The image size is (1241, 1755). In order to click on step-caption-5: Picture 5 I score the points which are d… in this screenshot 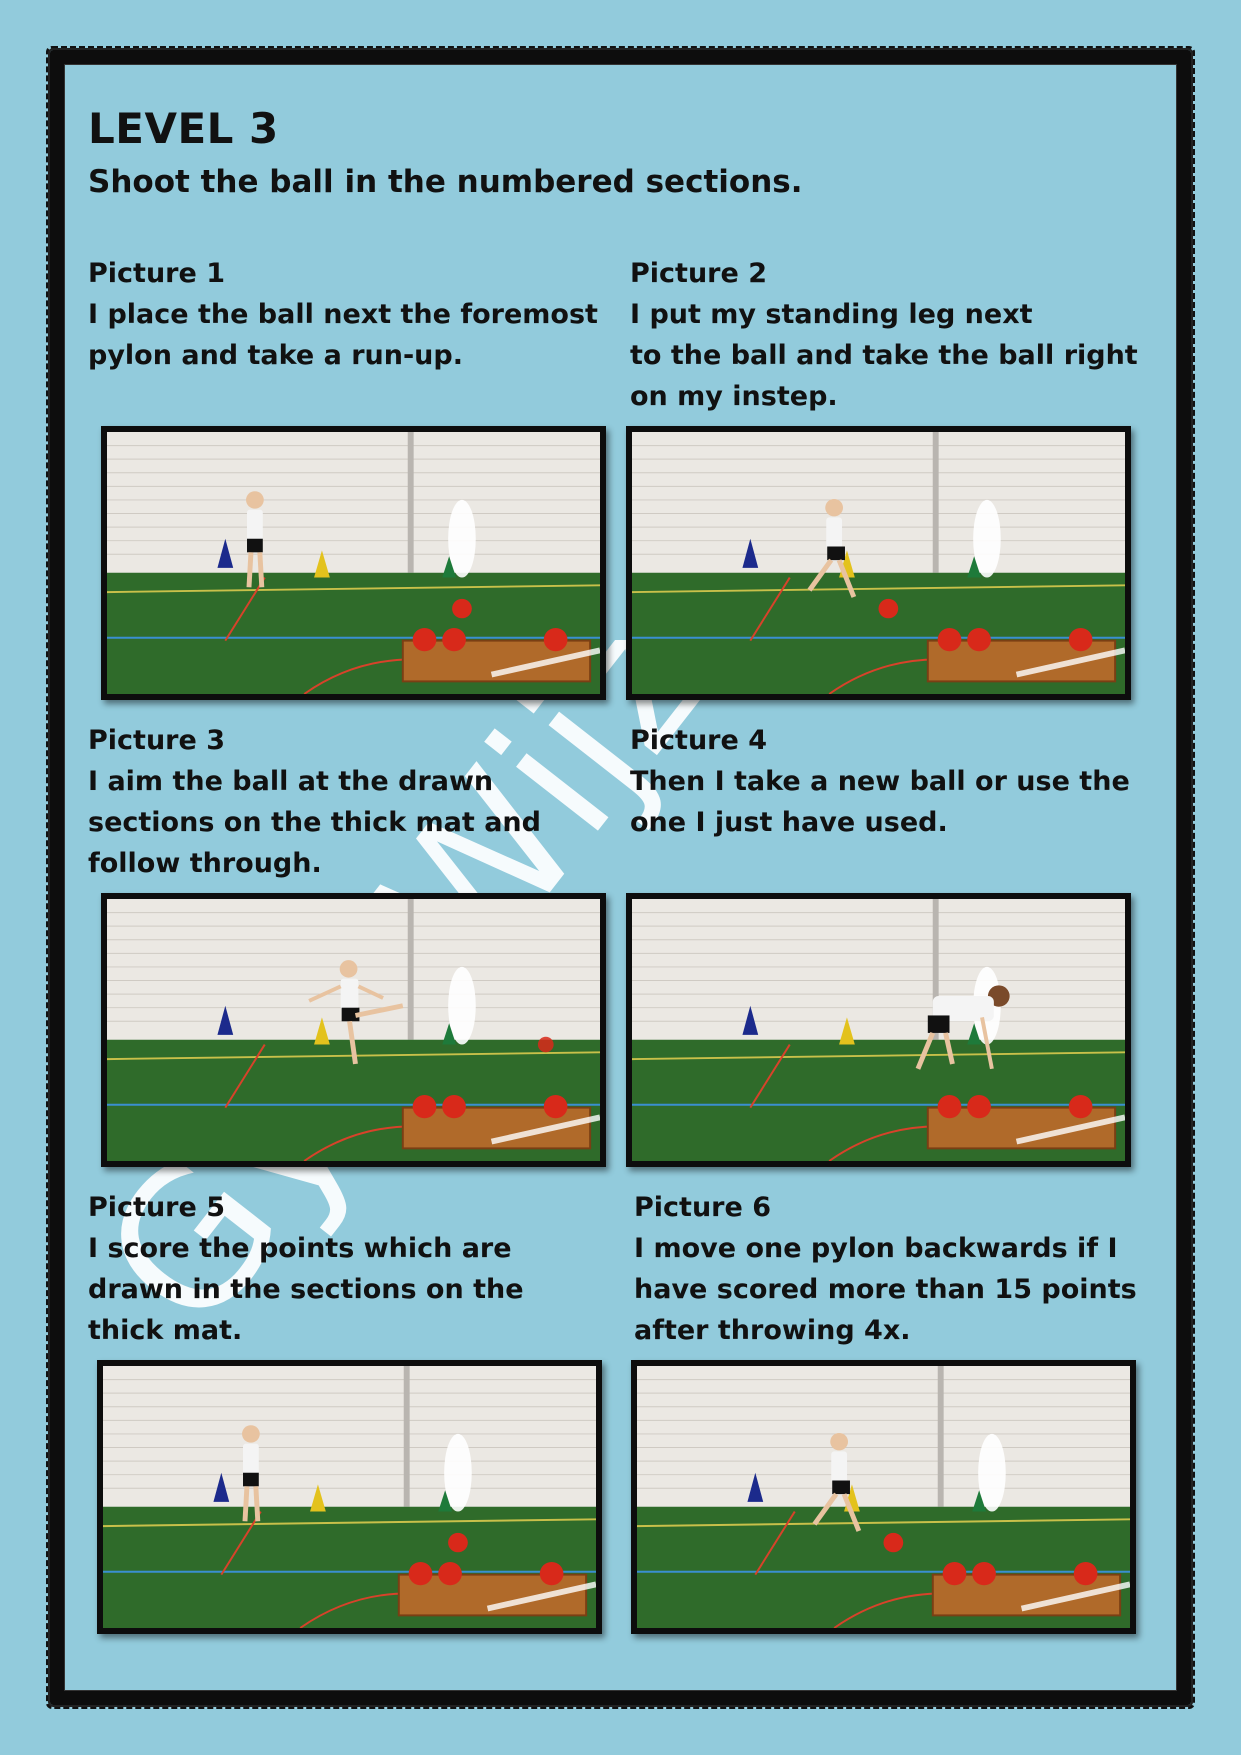, I will do `click(348, 1269)`.